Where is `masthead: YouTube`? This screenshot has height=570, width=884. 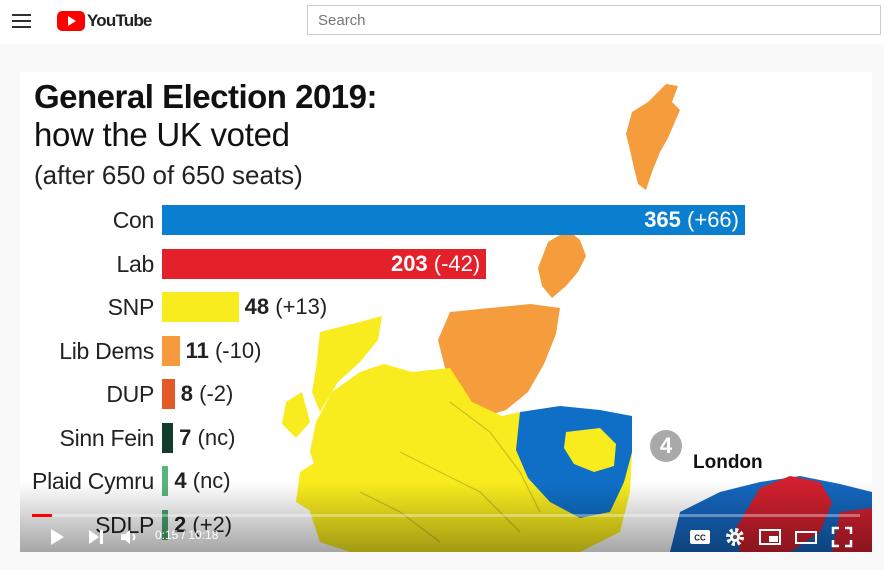
masthead: YouTube is located at coordinates (442, 22).